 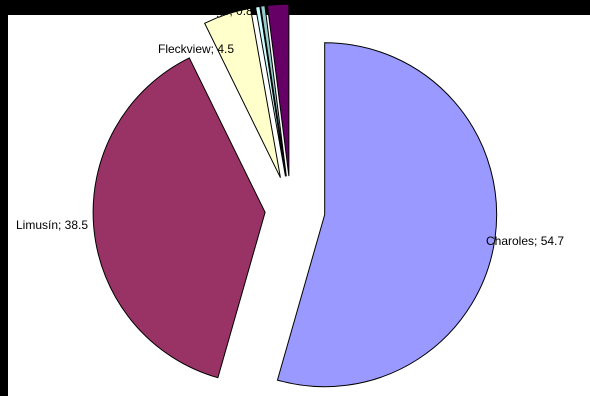 What do you see at coordinates (196, 49) in the screenshot?
I see `slice-label-3: Fleckview; 4.5` at bounding box center [196, 49].